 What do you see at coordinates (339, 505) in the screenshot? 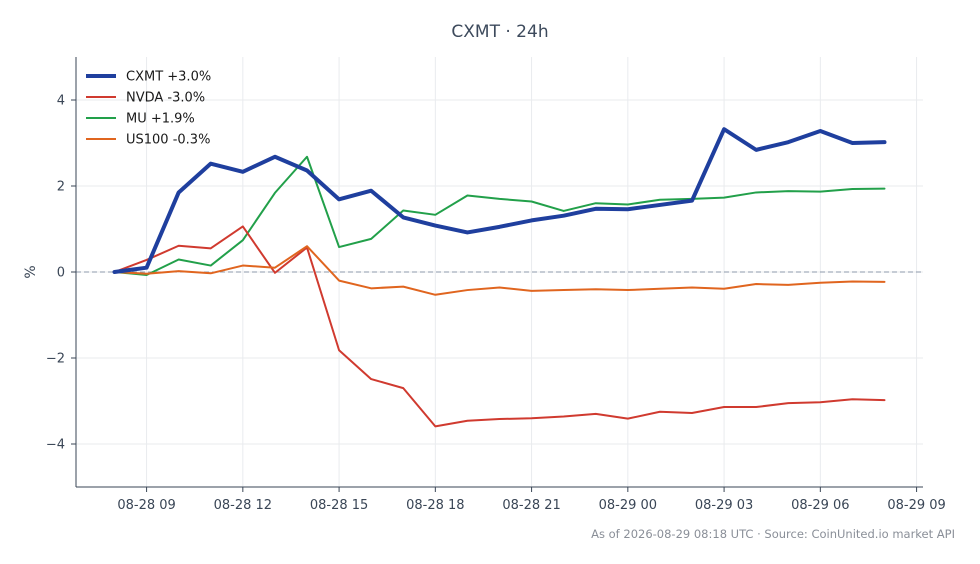
I see `x-tick-label: 08-28 15` at bounding box center [339, 505].